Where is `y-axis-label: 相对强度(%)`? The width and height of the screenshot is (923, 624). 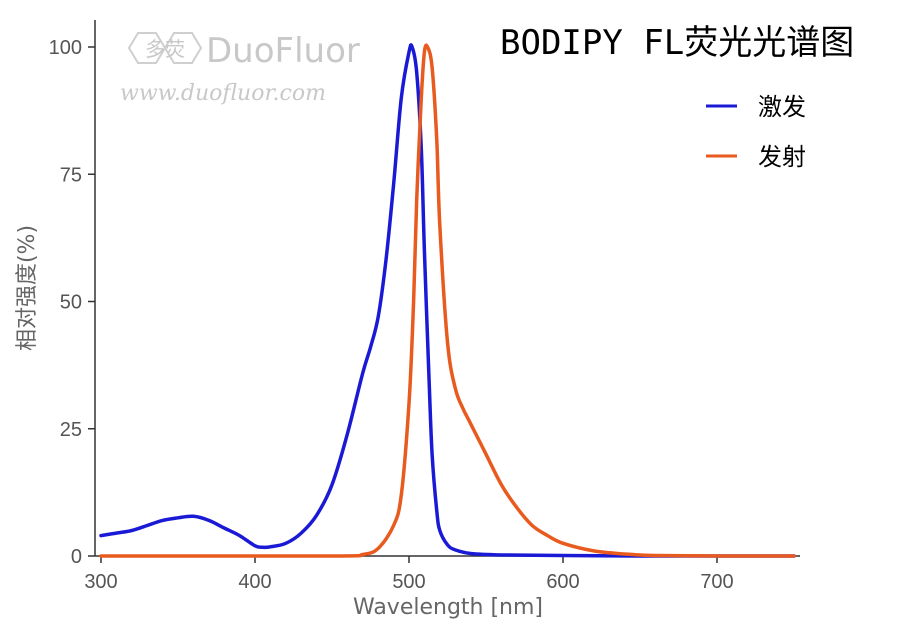 y-axis-label: 相对强度(%) is located at coordinates (27, 288).